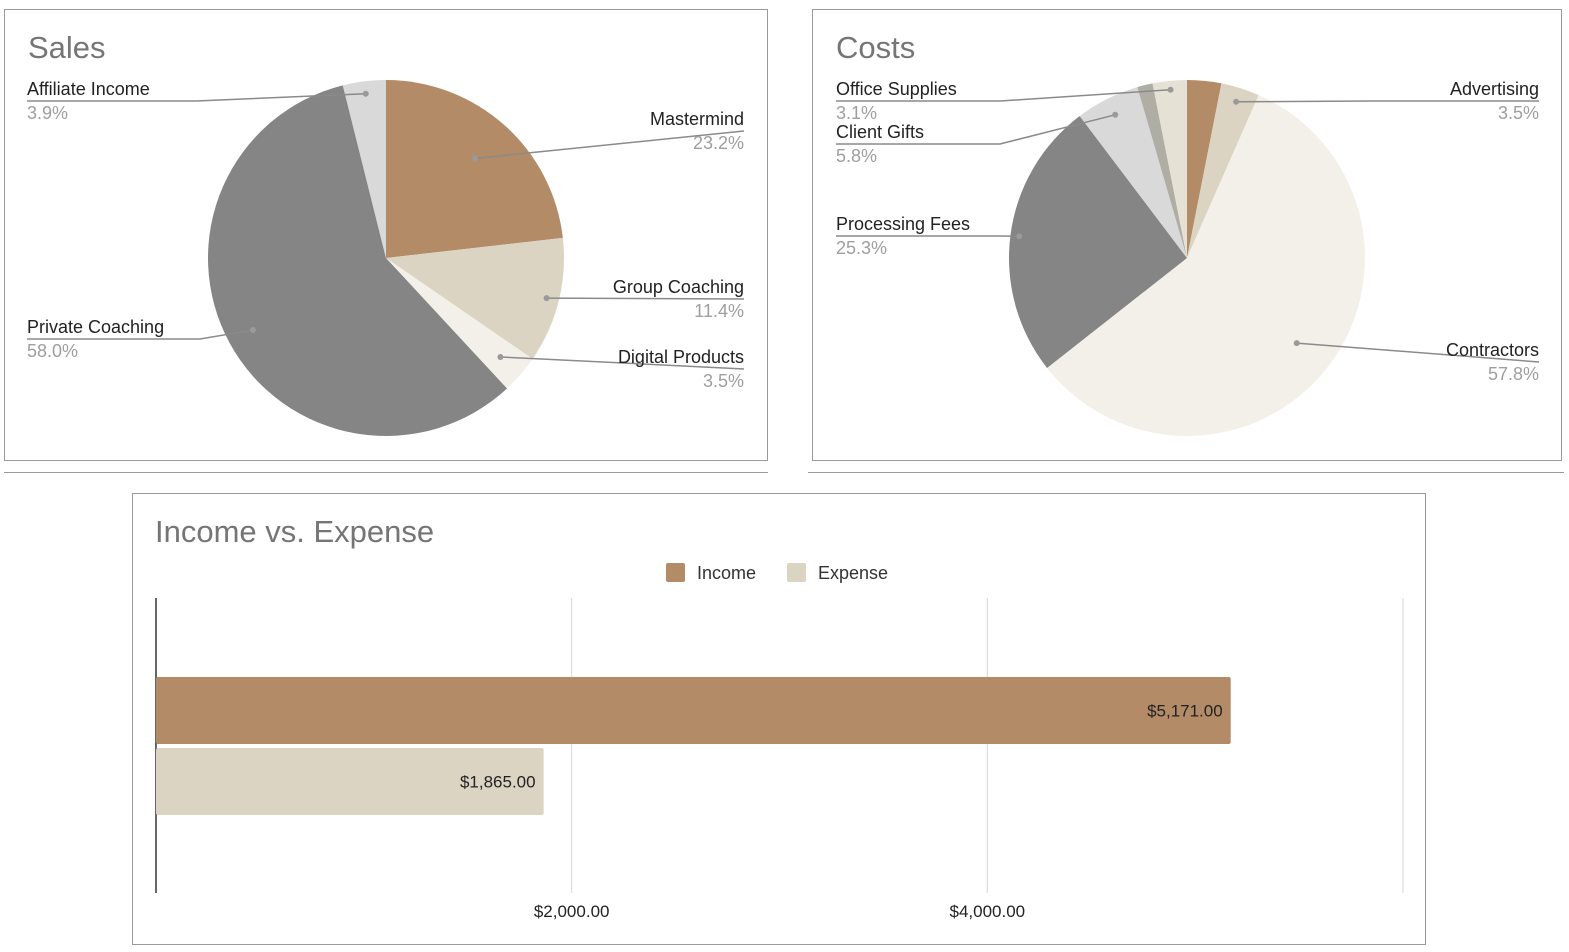 The height and width of the screenshot is (952, 1569). What do you see at coordinates (1513, 374) in the screenshot?
I see `slice-percent: 57.8%` at bounding box center [1513, 374].